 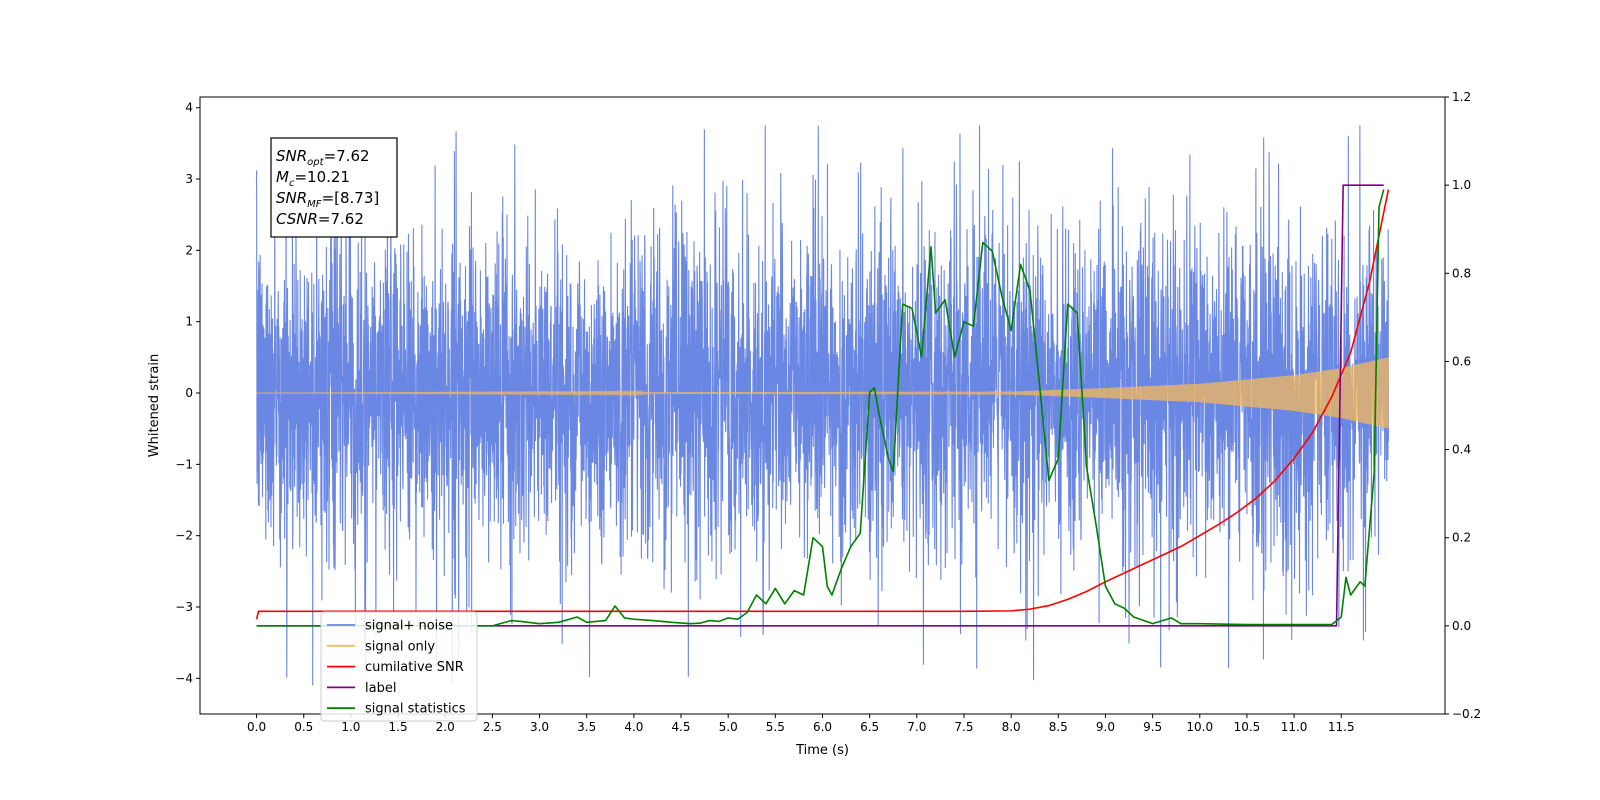 I want to click on y-left-tick-label: −3, so click(x=184, y=607).